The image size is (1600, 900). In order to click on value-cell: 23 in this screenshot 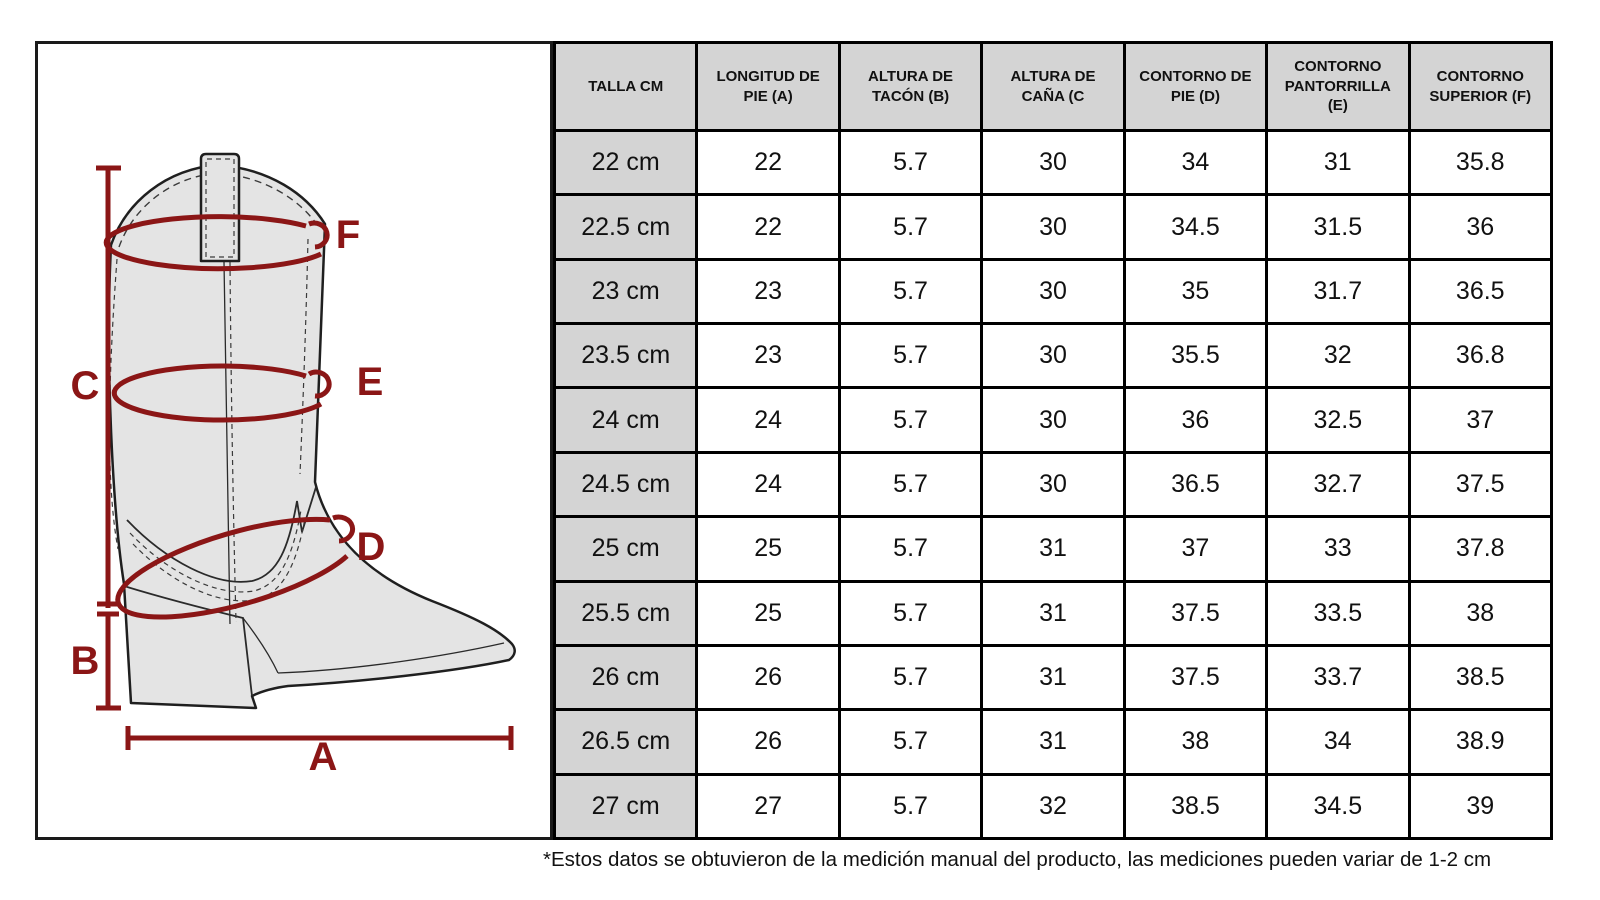, I will do `click(768, 356)`.